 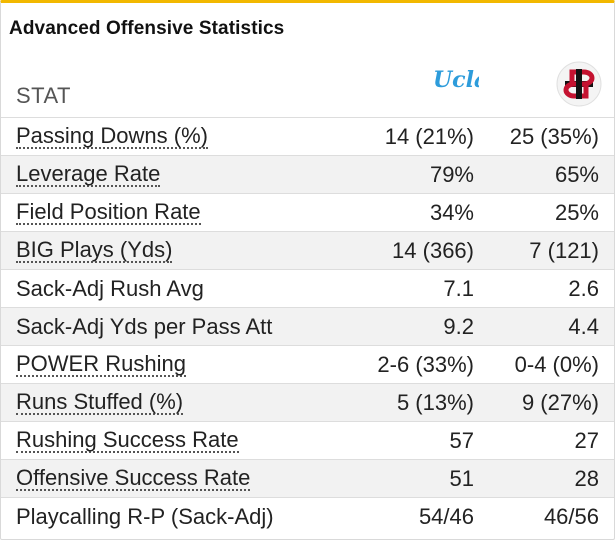 I want to click on sdsu-value: 25%, so click(x=576, y=212).